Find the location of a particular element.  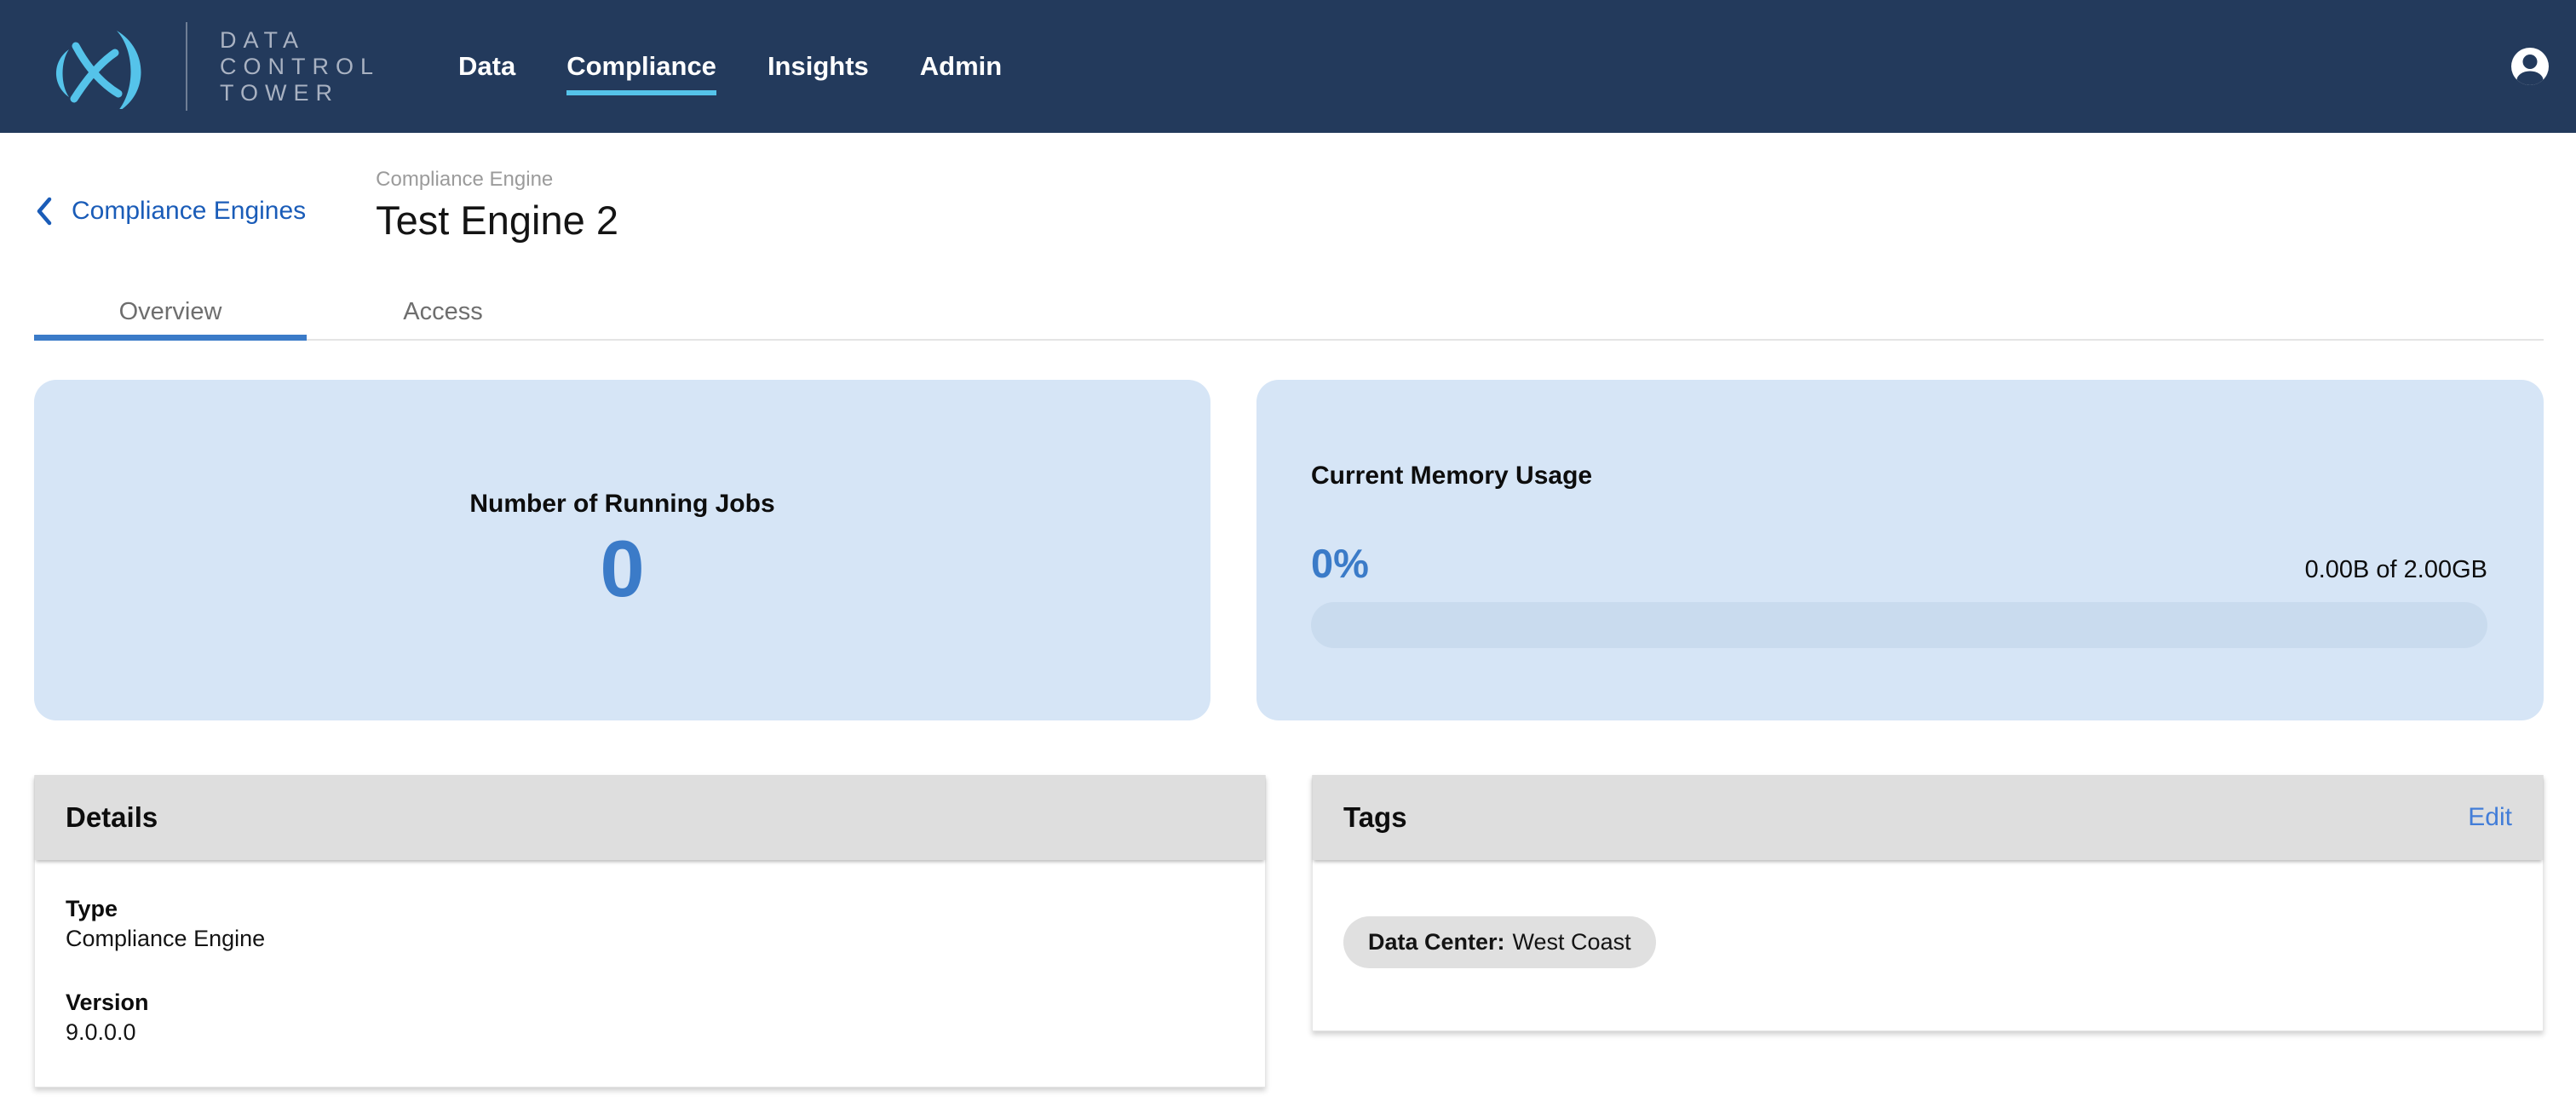

tags-panel-header: Tags Edit is located at coordinates (1928, 817).